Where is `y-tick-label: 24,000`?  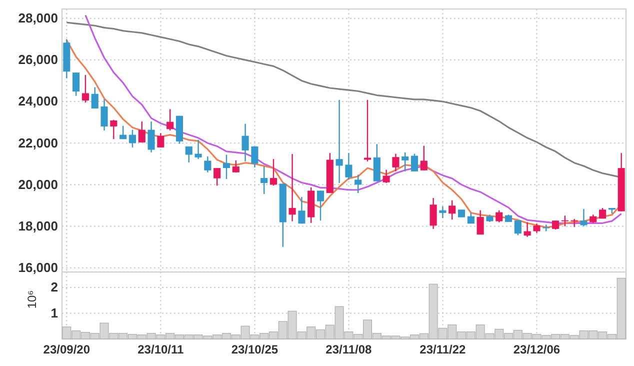 y-tick-label: 24,000 is located at coordinates (38, 101).